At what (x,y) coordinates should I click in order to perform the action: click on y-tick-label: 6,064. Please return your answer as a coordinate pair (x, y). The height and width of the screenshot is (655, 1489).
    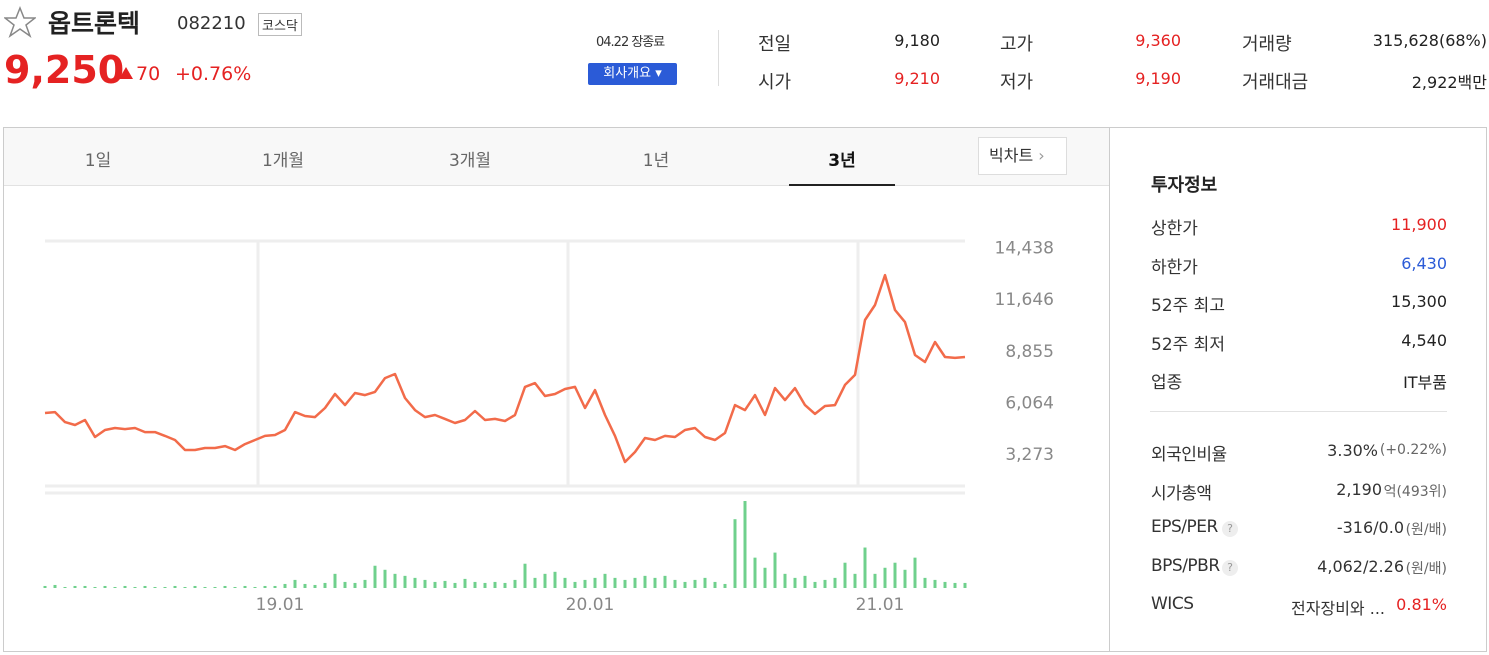
    Looking at the image, I should click on (1029, 403).